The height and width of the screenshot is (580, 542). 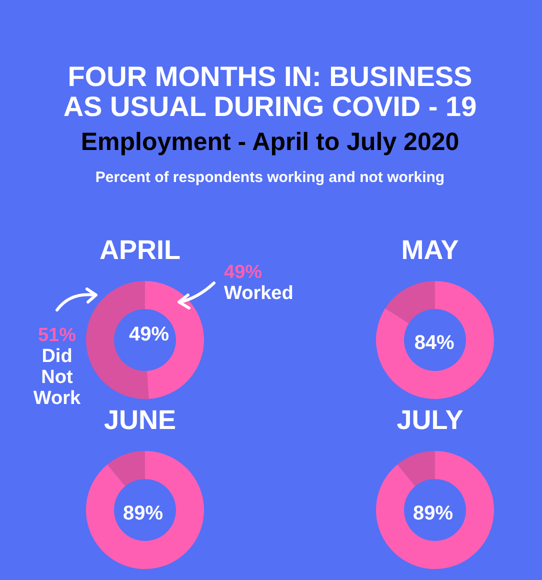 What do you see at coordinates (270, 91) in the screenshot?
I see `text: FOUR MONTHS IN: BUSINESS AS USUAL DURING COVID - 19` at bounding box center [270, 91].